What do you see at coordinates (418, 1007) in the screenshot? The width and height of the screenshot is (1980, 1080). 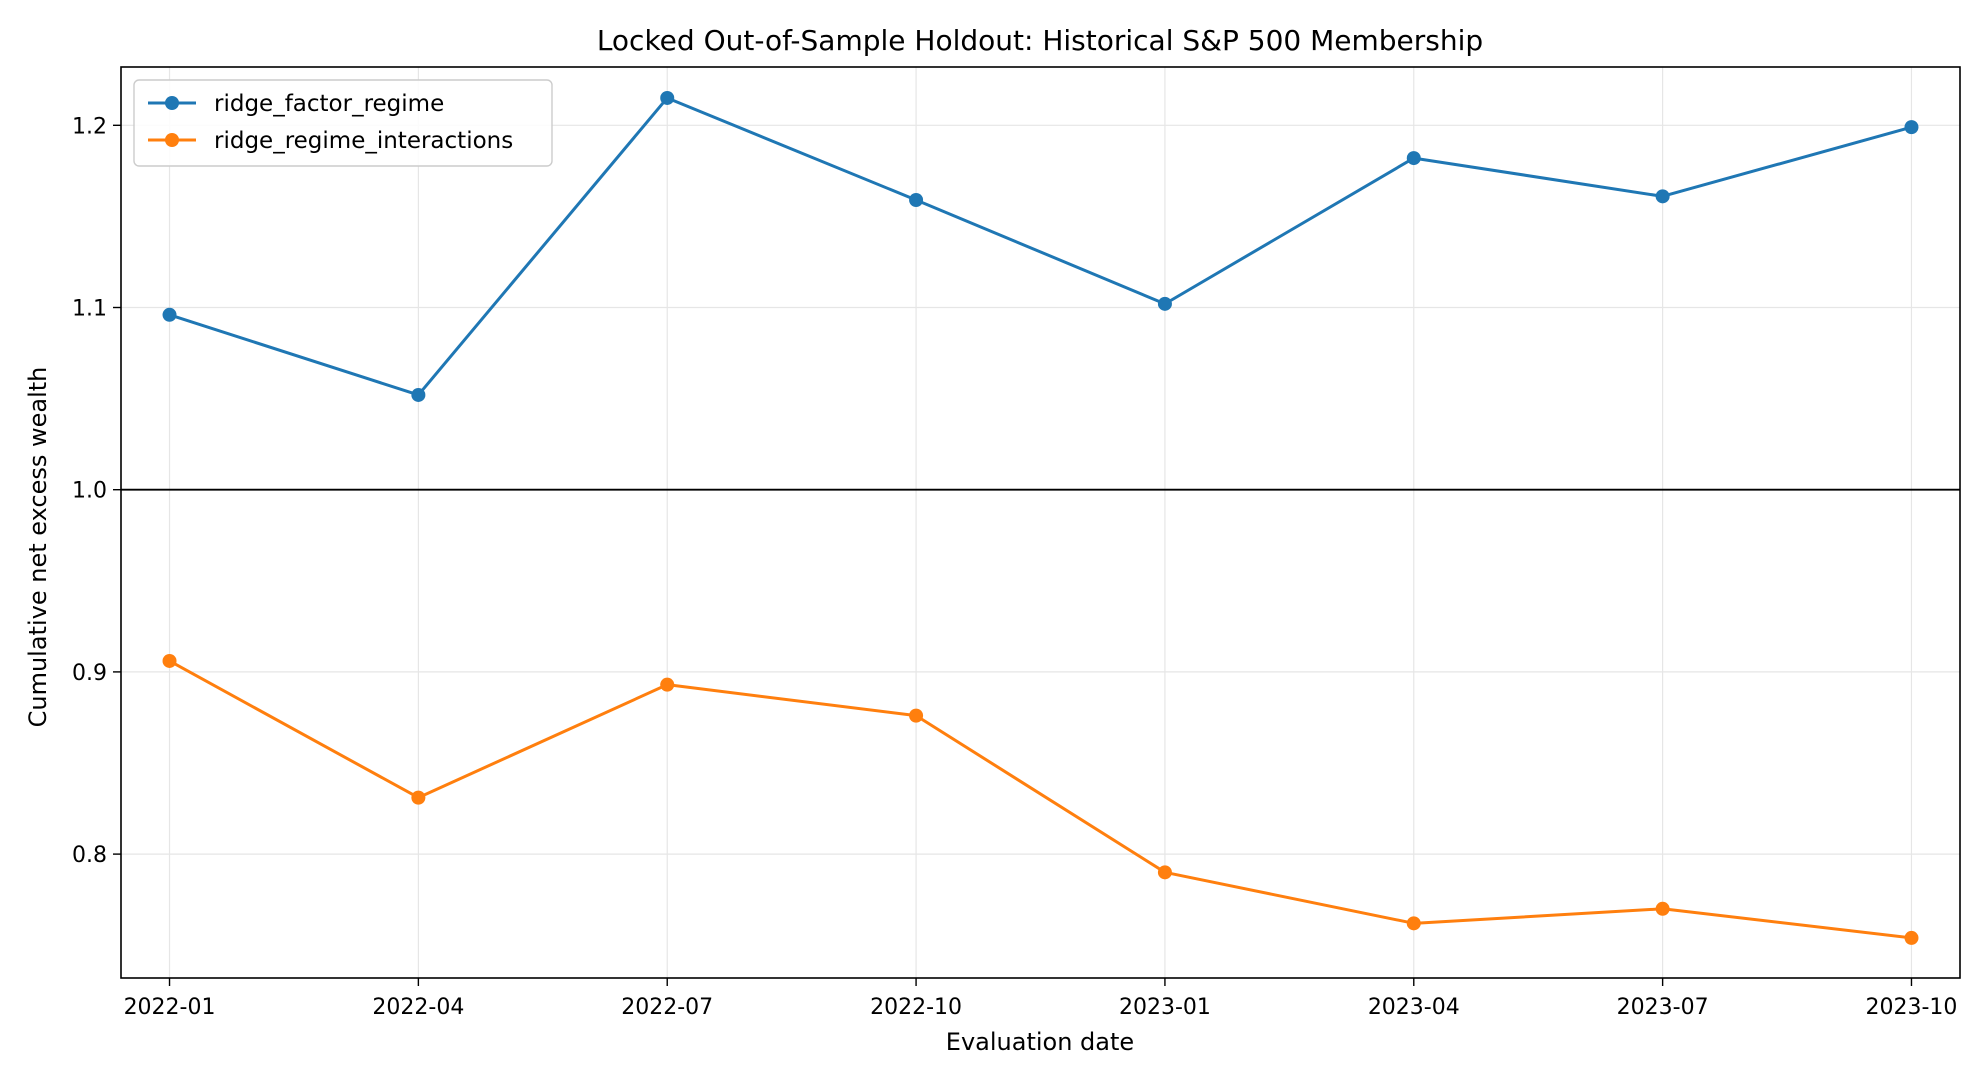 I see `x-tick-label-2022-04: 2022-04` at bounding box center [418, 1007].